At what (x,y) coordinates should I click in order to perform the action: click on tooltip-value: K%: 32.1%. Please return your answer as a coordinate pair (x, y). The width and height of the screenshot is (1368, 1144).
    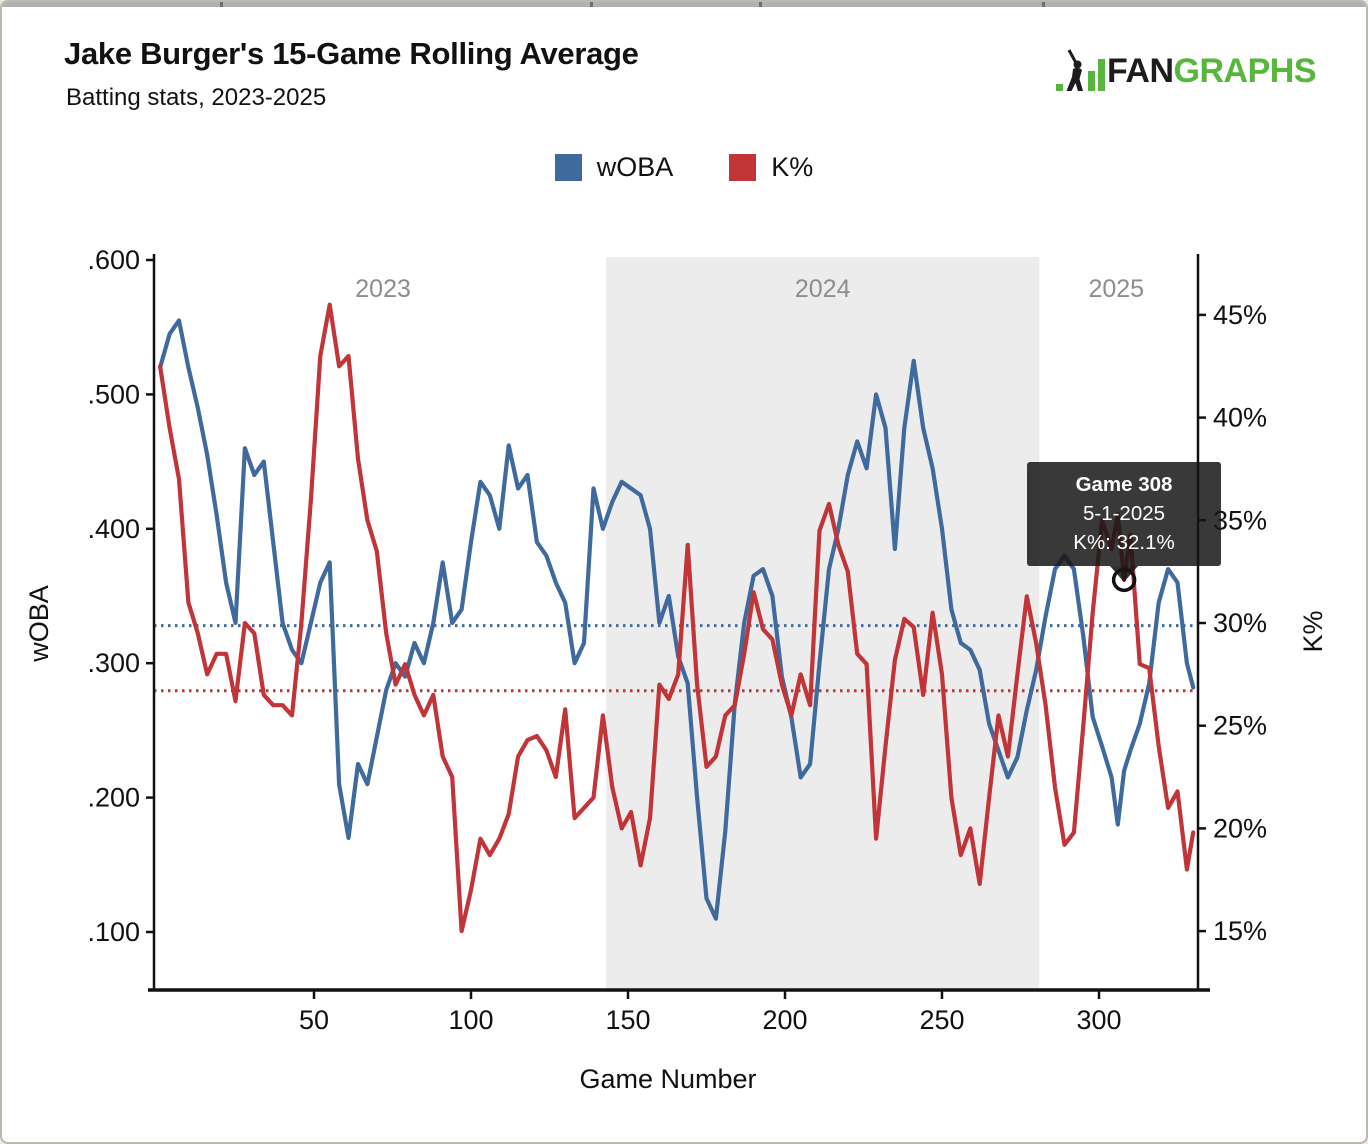
    Looking at the image, I should click on (1124, 542).